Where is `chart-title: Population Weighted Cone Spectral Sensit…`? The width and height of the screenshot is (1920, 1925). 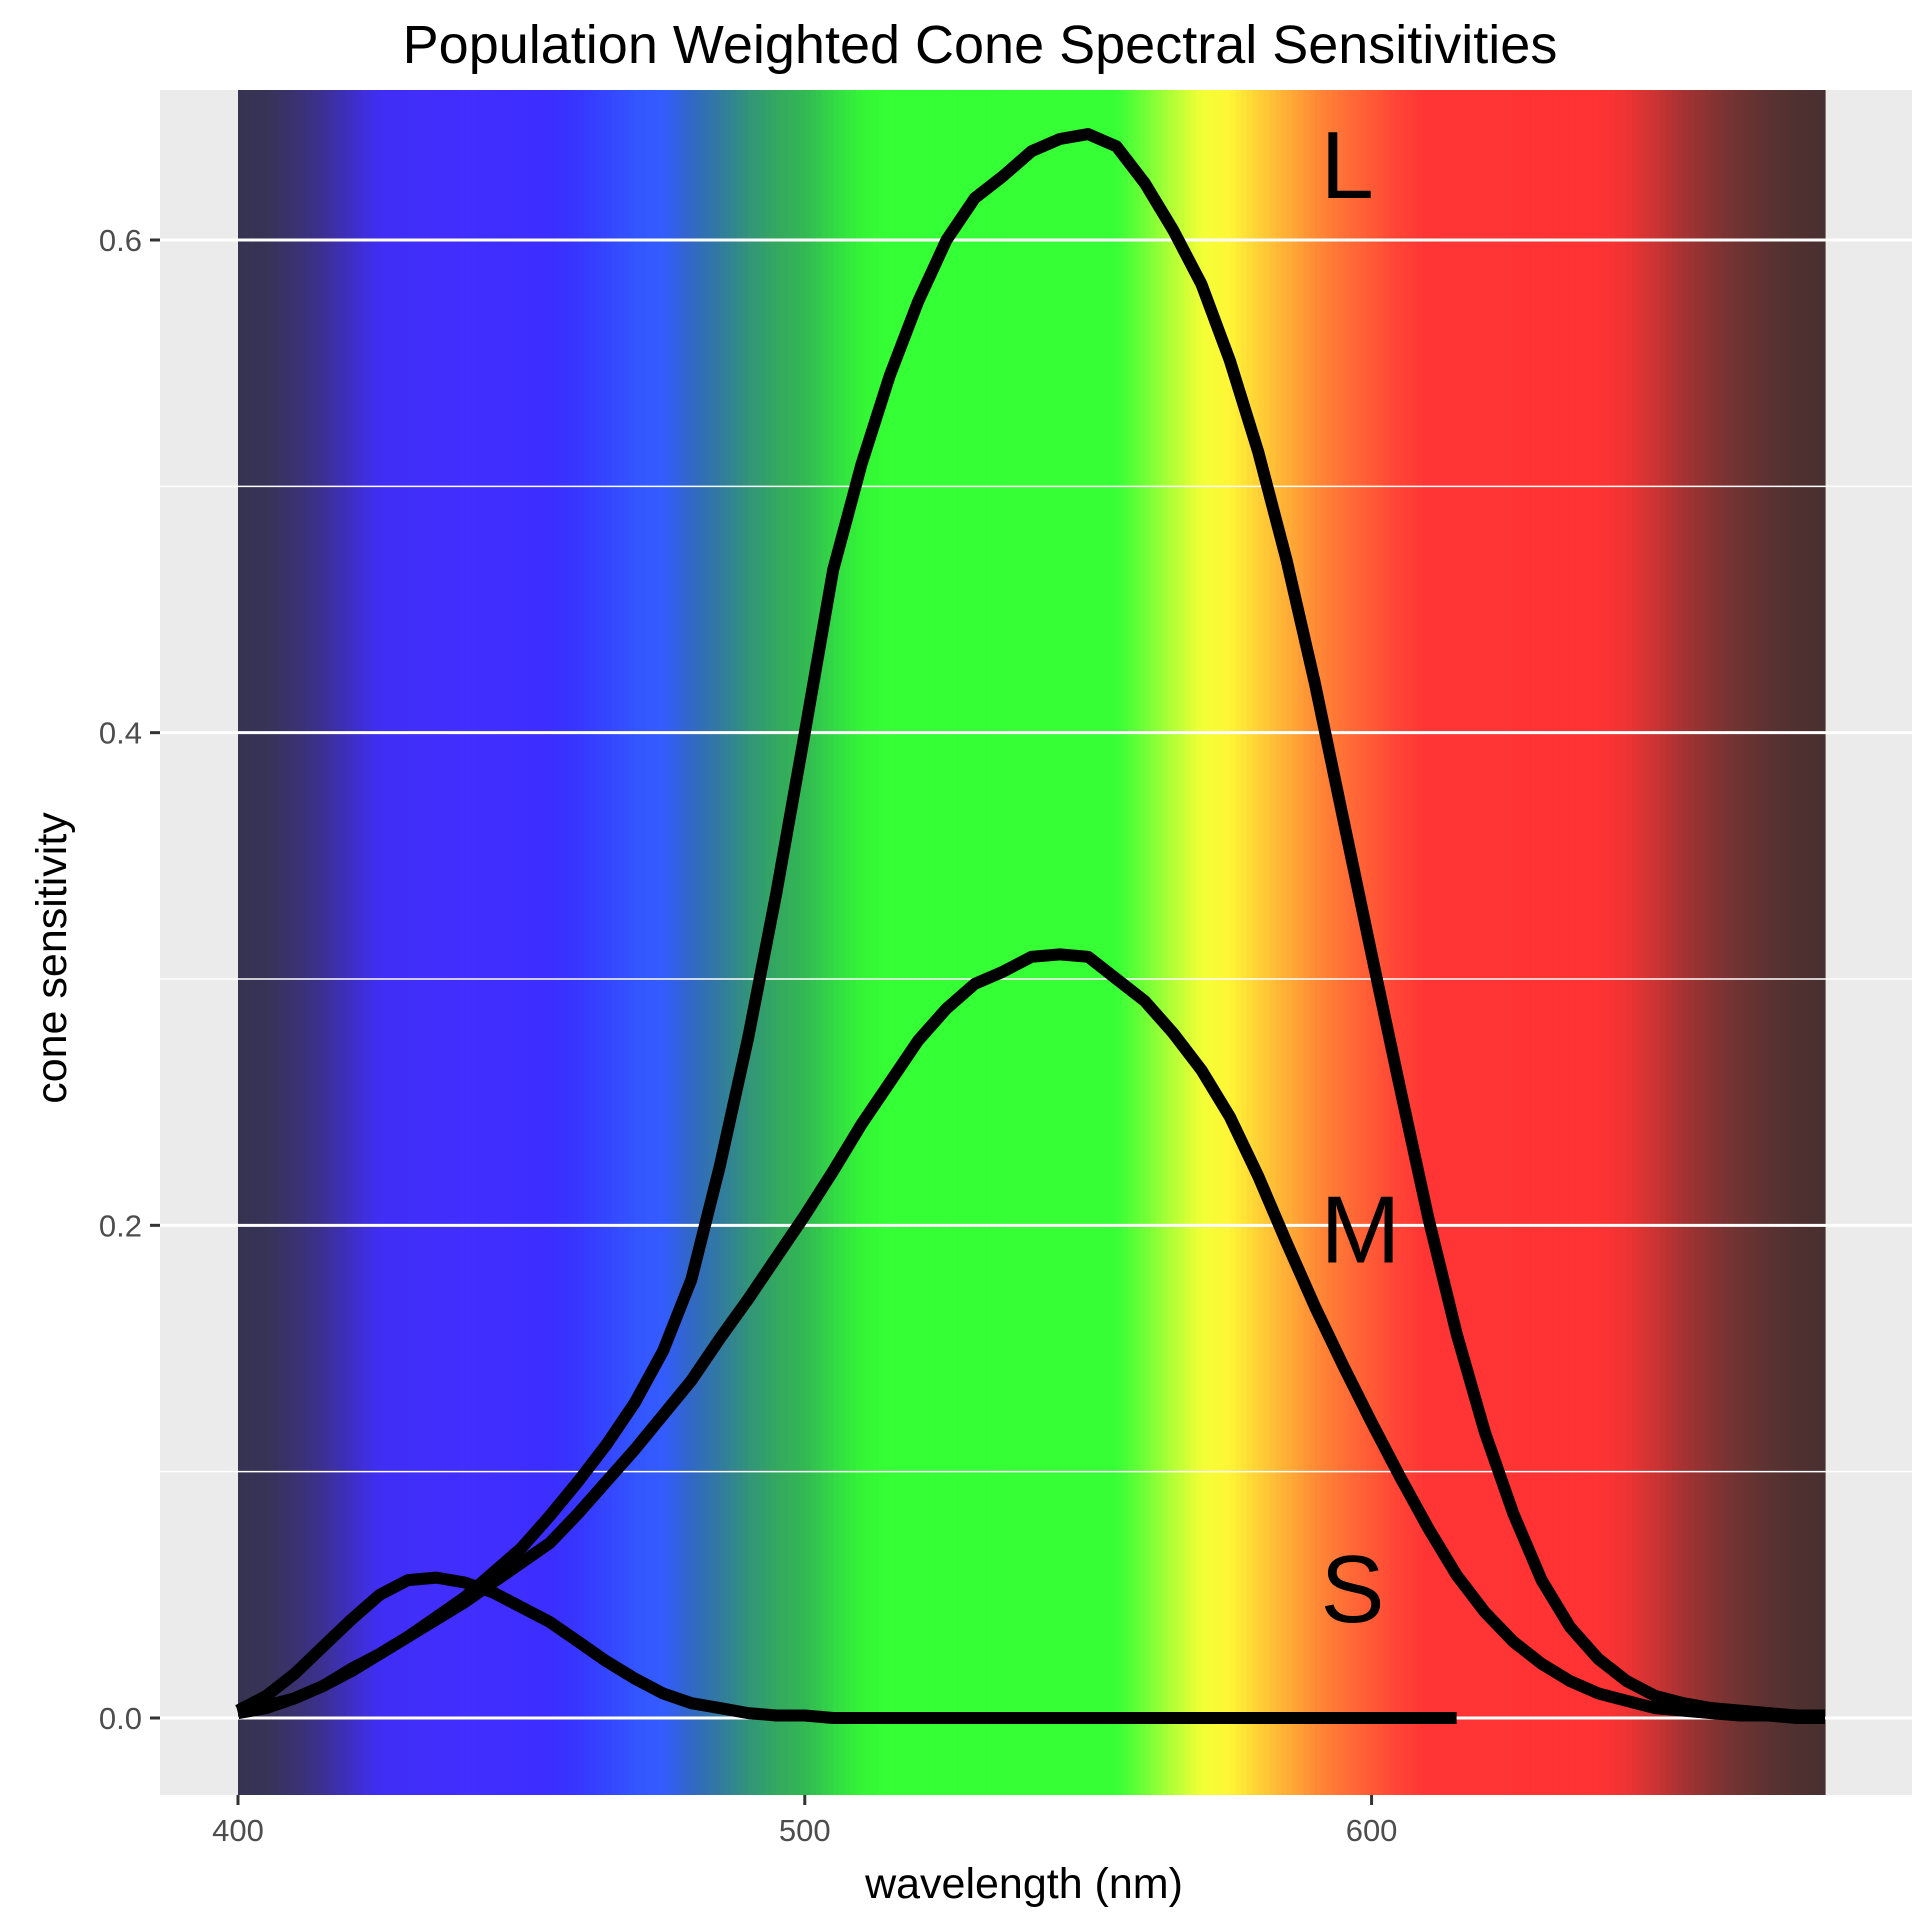
chart-title: Population Weighted Cone Spectral Sensit… is located at coordinates (980, 45).